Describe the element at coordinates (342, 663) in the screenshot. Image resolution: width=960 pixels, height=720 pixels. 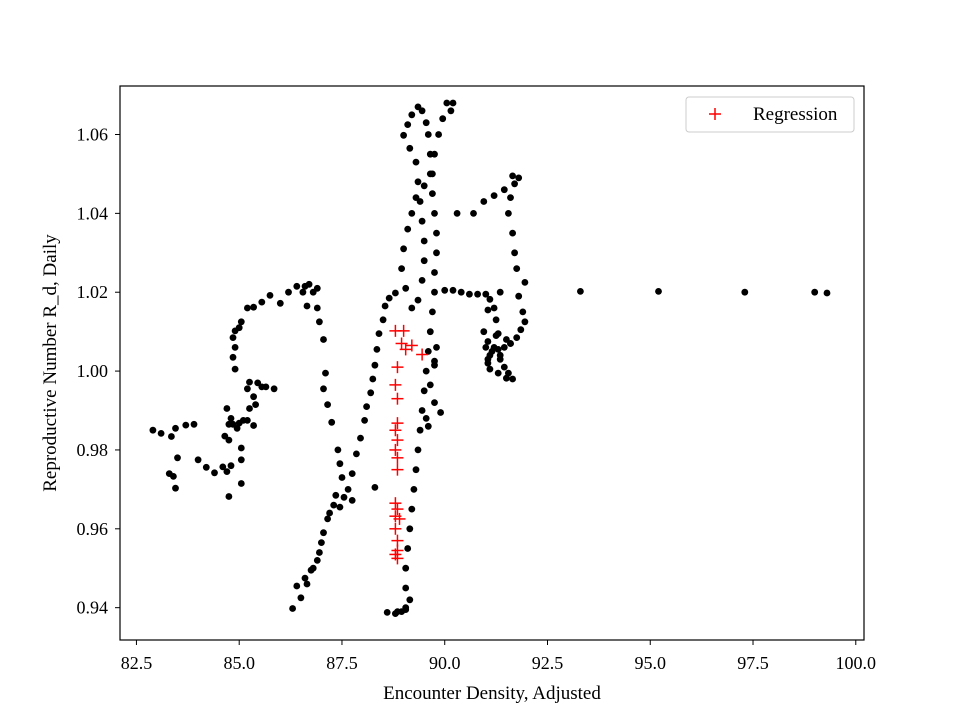
I see `x-tick-label: 87.5` at that location.